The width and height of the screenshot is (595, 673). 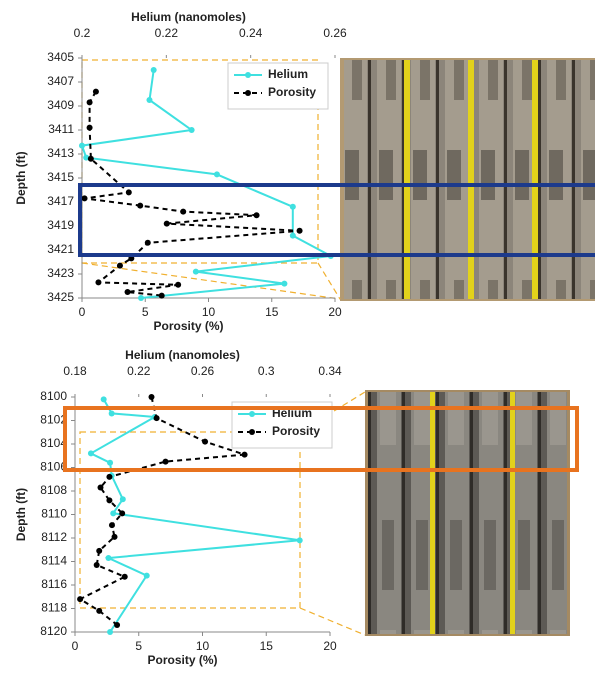 I want to click on x2-tick-label: 0.2, so click(x=82, y=33).